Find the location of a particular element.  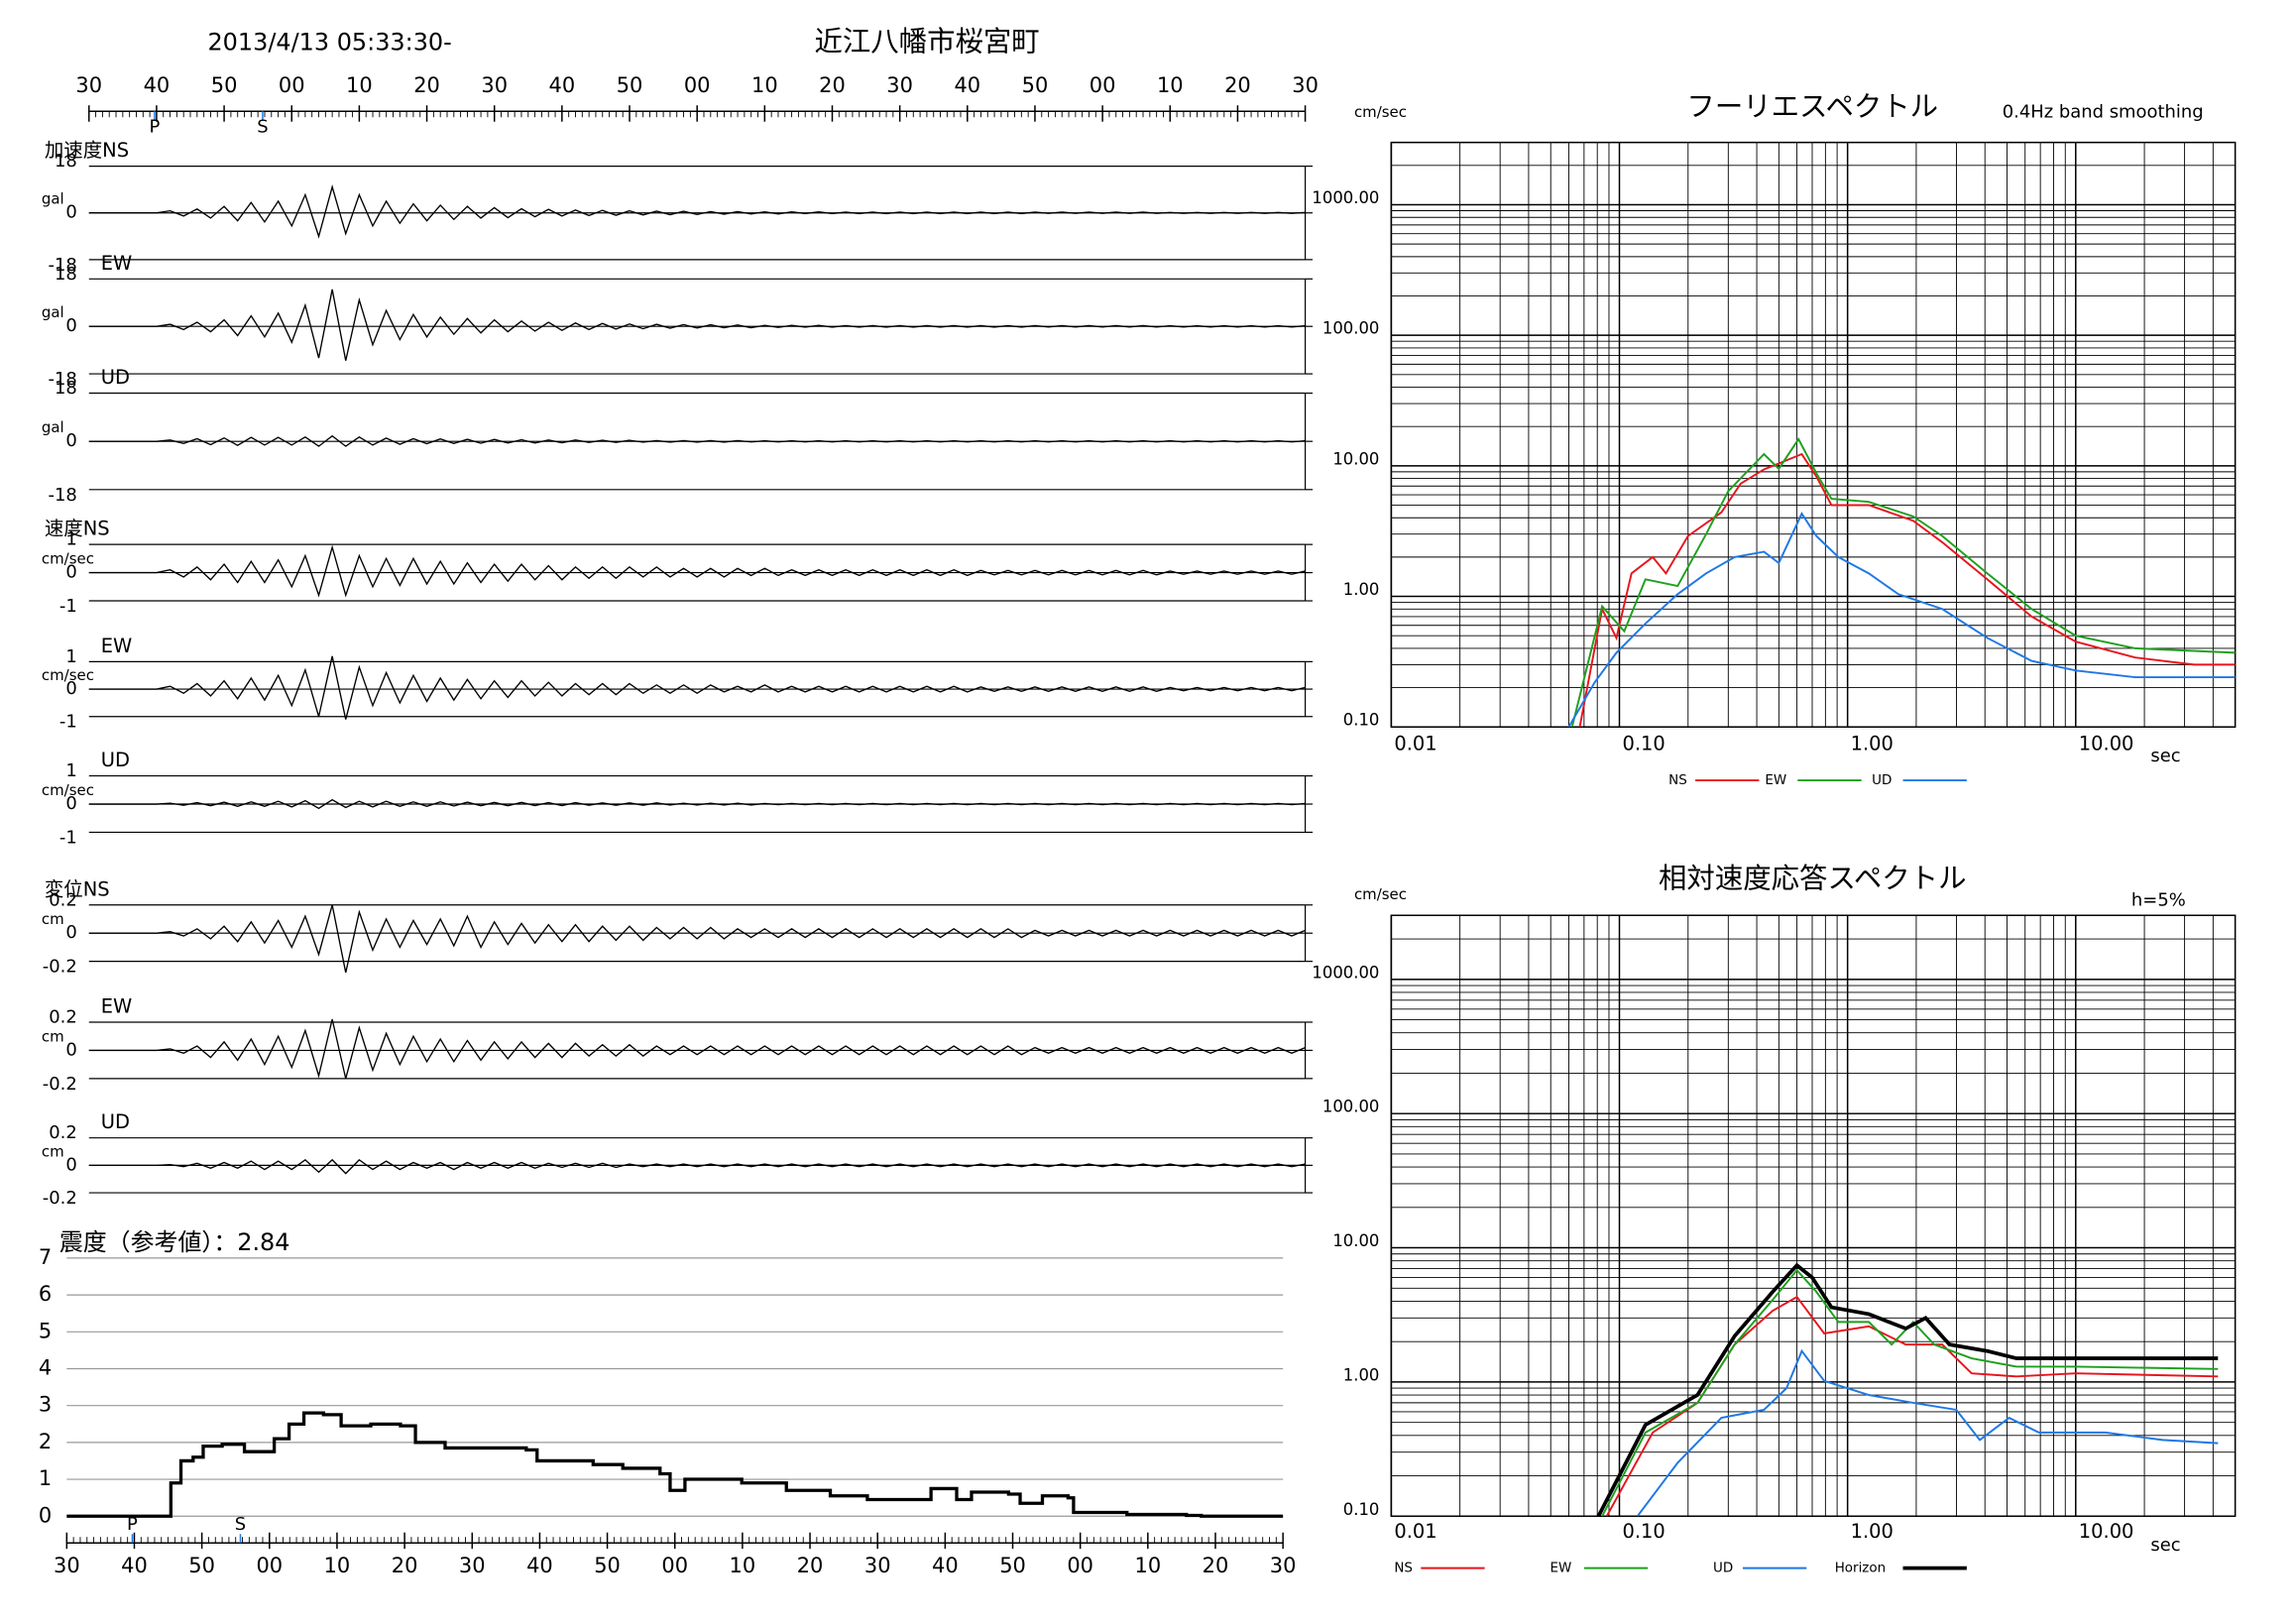

x-tick-label: 10.00 is located at coordinates (2106, 744).